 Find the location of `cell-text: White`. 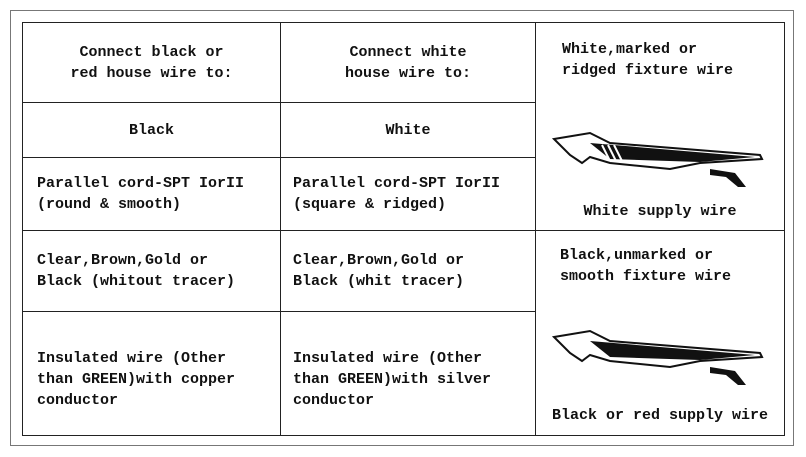

cell-text: White is located at coordinates (408, 130).